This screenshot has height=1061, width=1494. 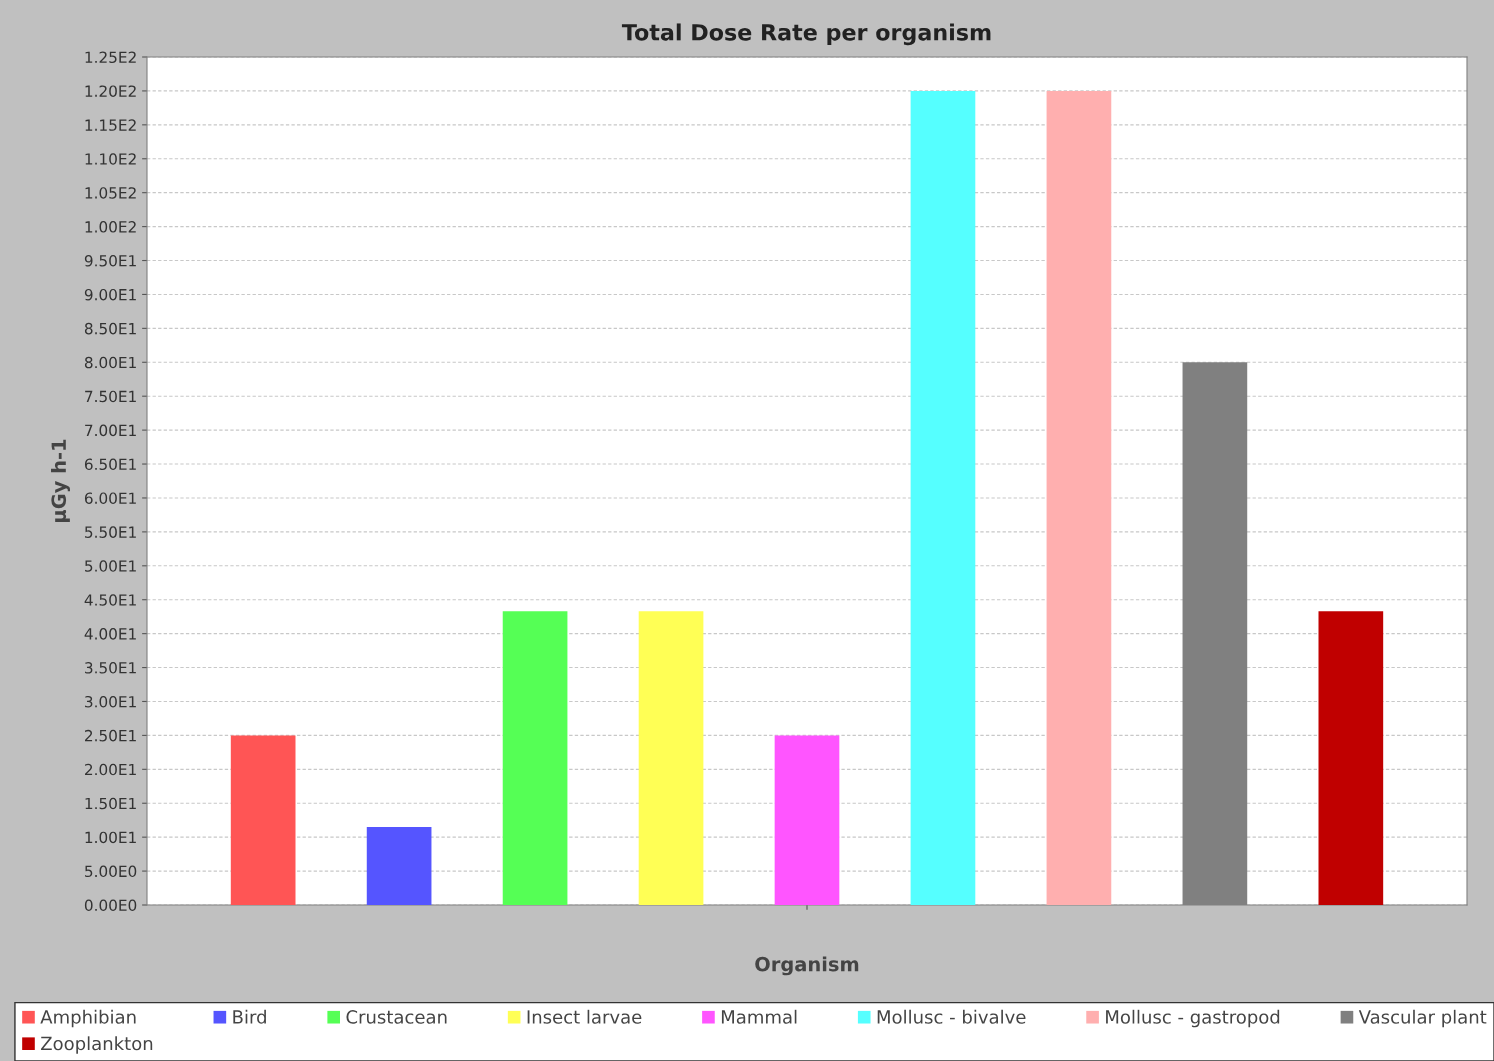 What do you see at coordinates (110, 396) in the screenshot?
I see `y-tick-label: 7.50E1` at bounding box center [110, 396].